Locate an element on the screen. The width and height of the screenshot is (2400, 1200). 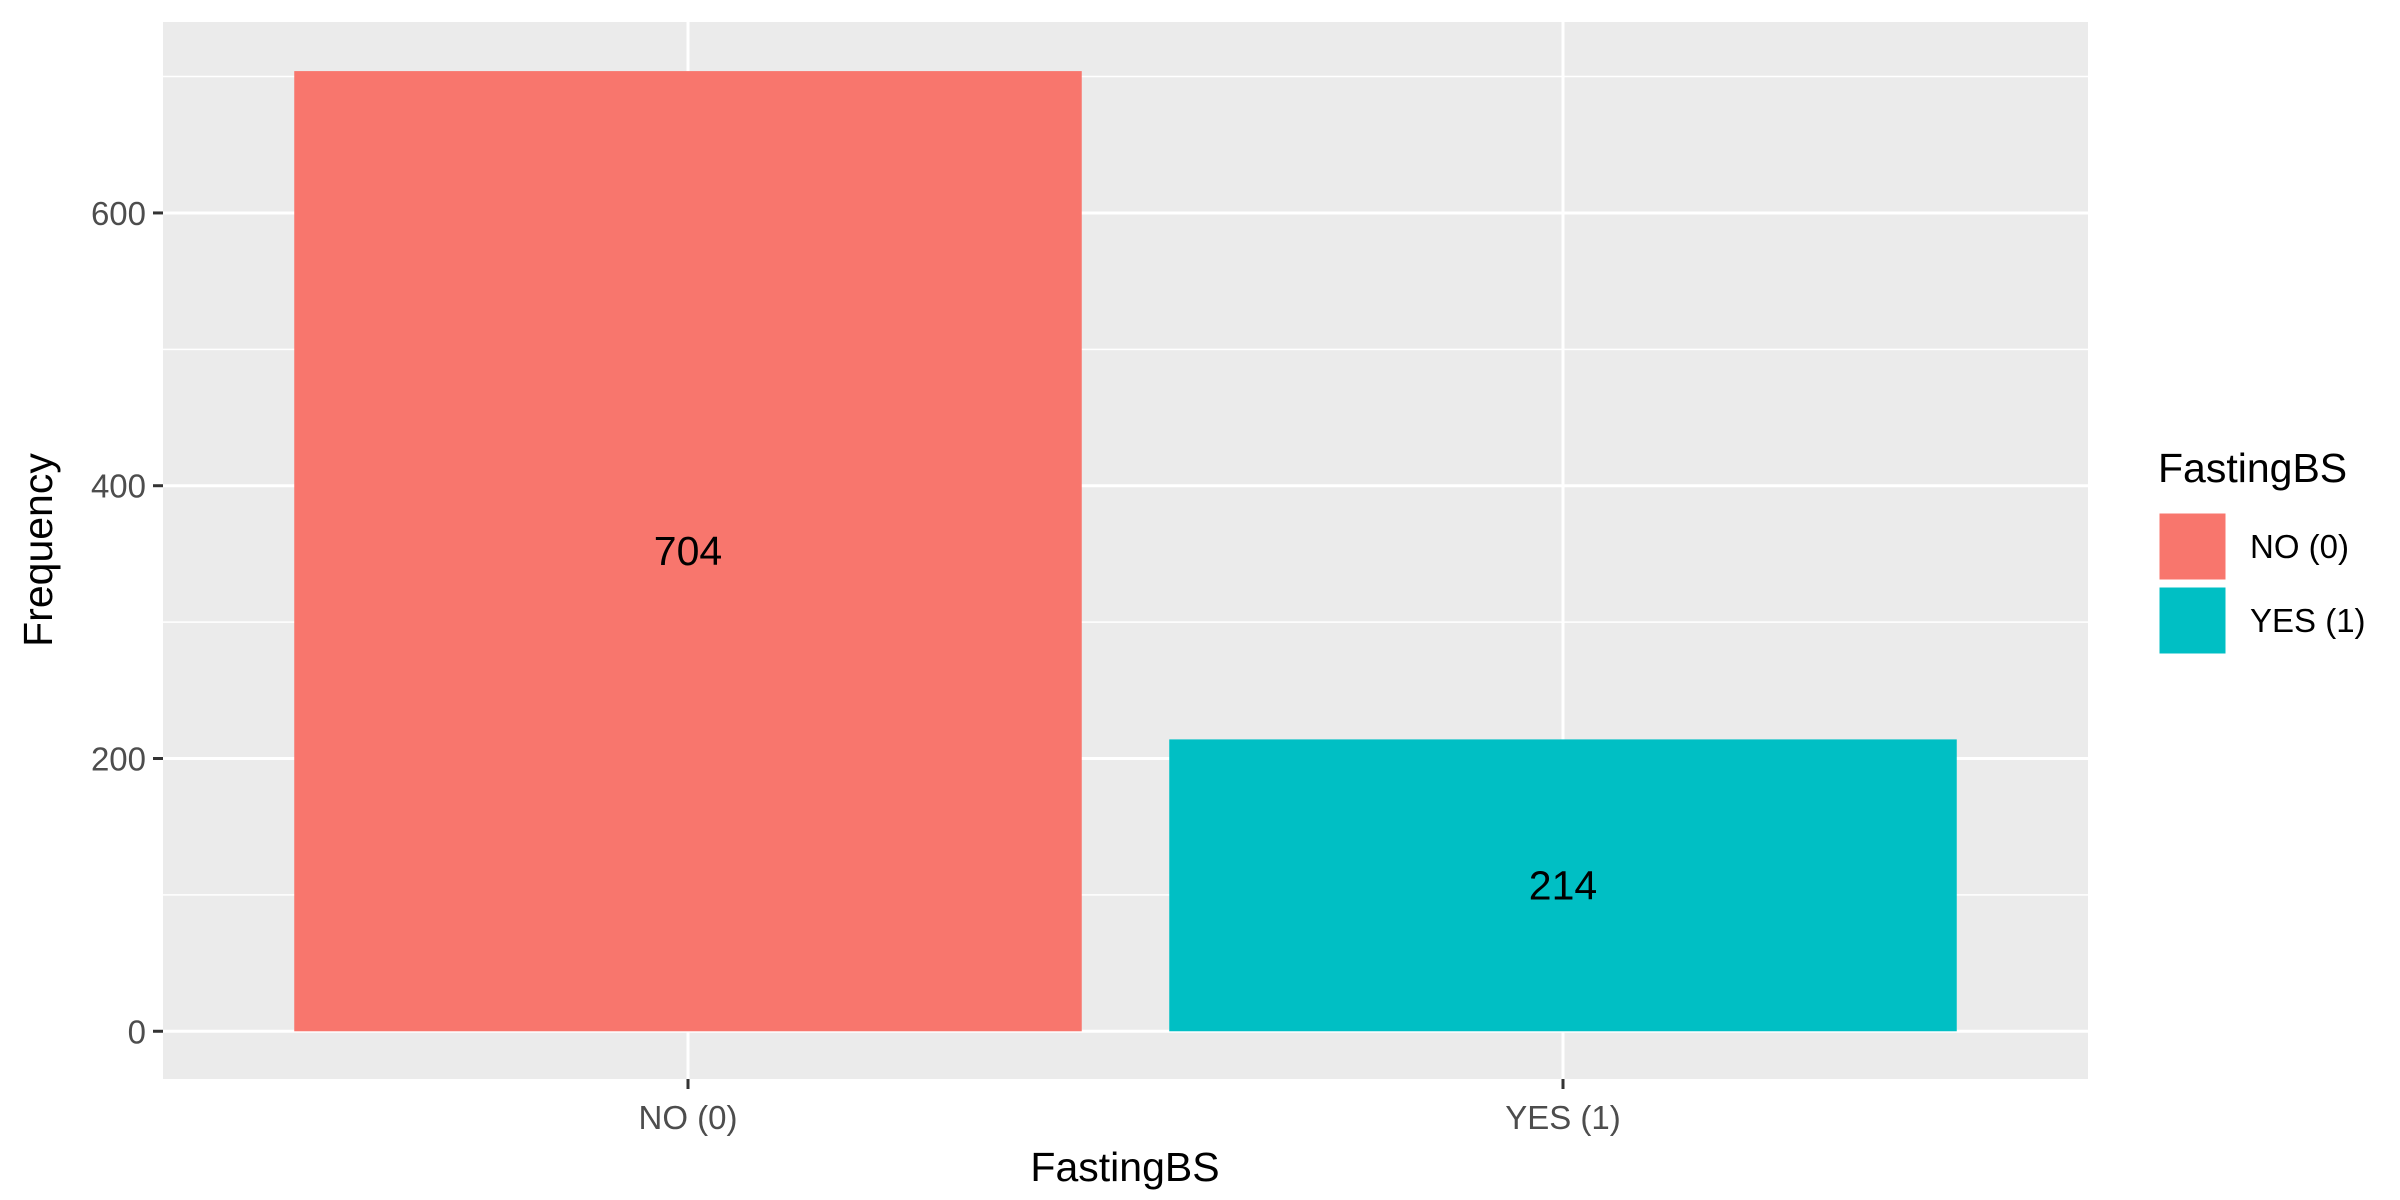
x-tick-label: NO (0) is located at coordinates (688, 1117).